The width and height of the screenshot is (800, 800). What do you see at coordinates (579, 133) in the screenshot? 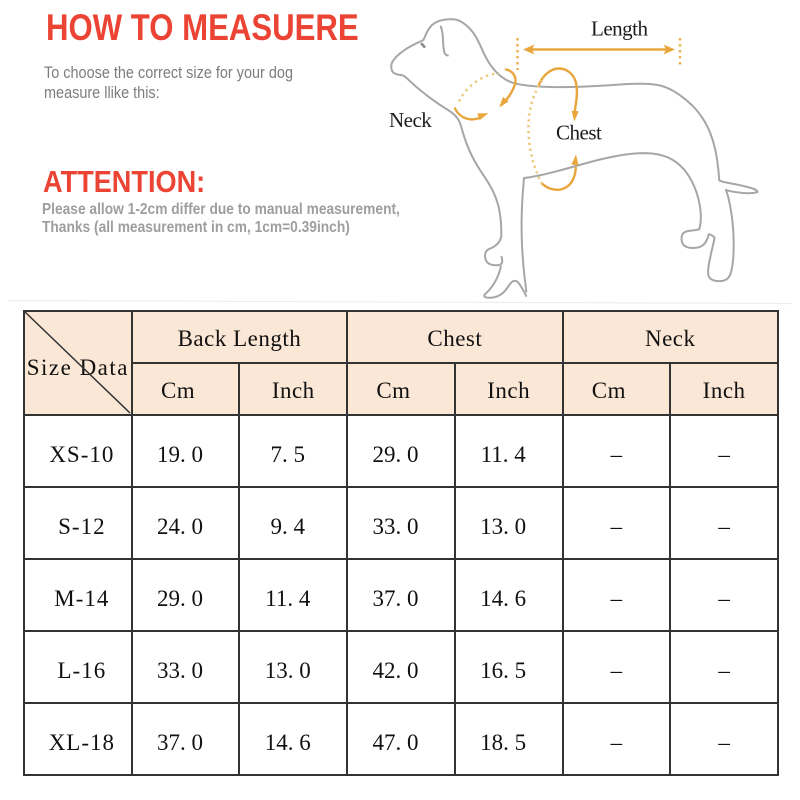
I see `svg-text: Chest` at bounding box center [579, 133].